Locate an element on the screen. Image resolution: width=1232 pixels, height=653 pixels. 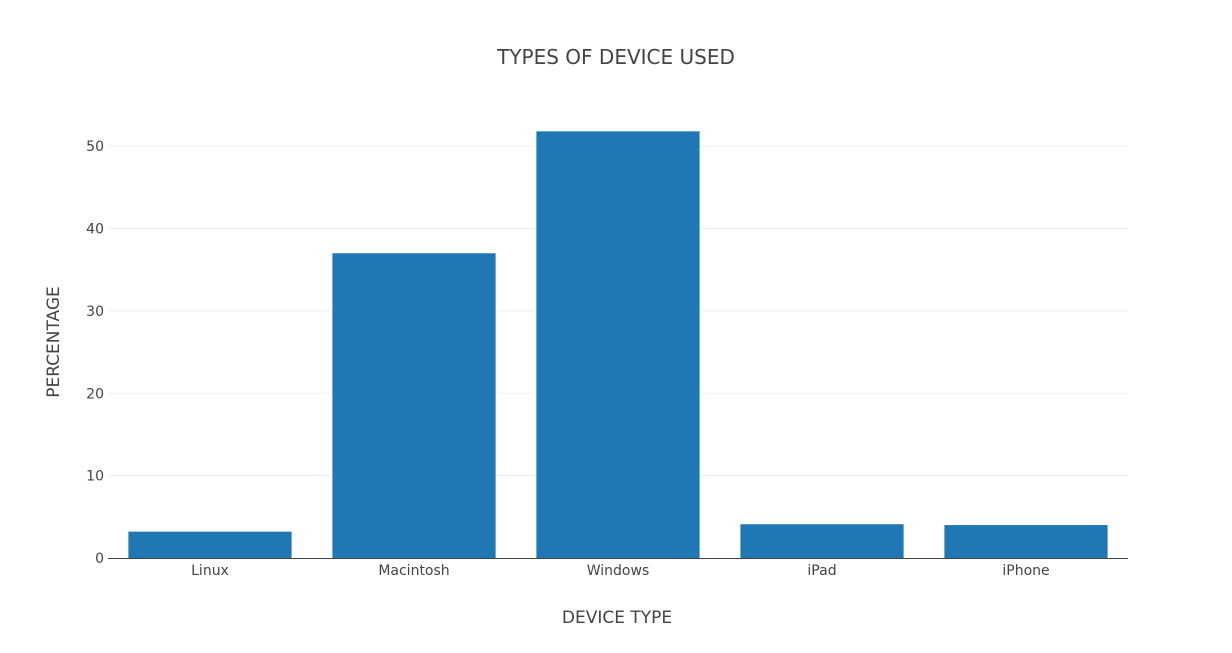
bar-linux is located at coordinates (210, 544).